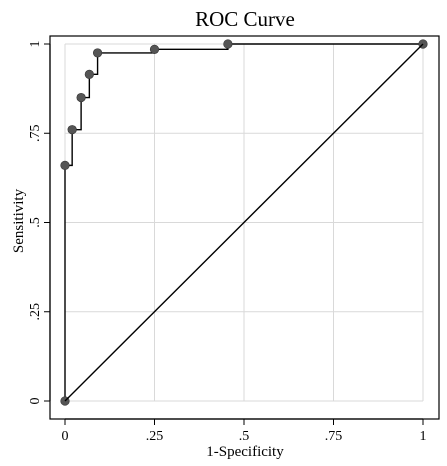 The image size is (447, 466). What do you see at coordinates (245, 19) in the screenshot?
I see `chart-title: ROC Curve` at bounding box center [245, 19].